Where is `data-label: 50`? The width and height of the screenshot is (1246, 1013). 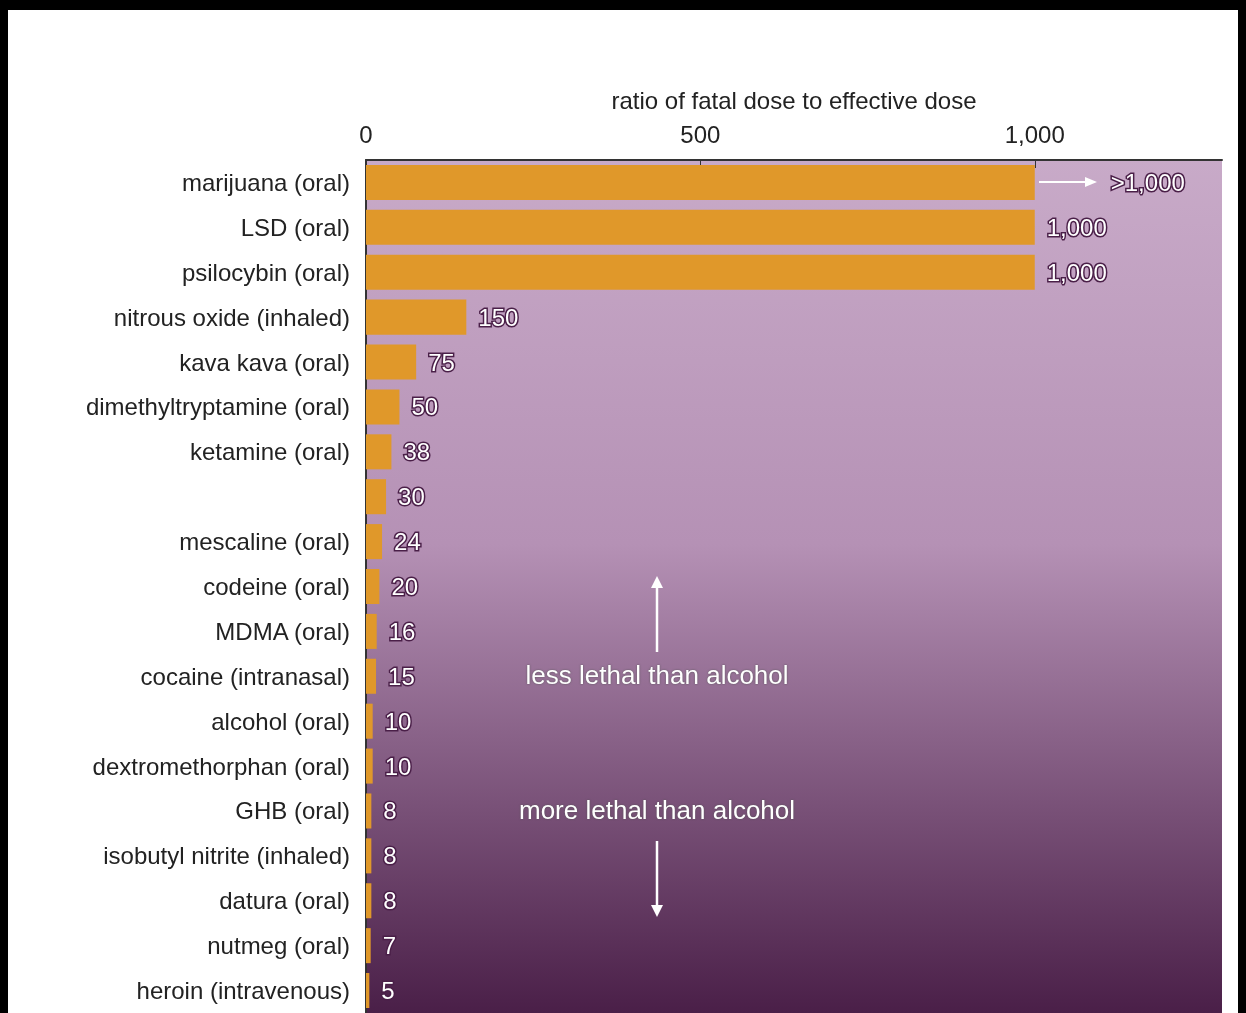 data-label: 50 is located at coordinates (425, 407).